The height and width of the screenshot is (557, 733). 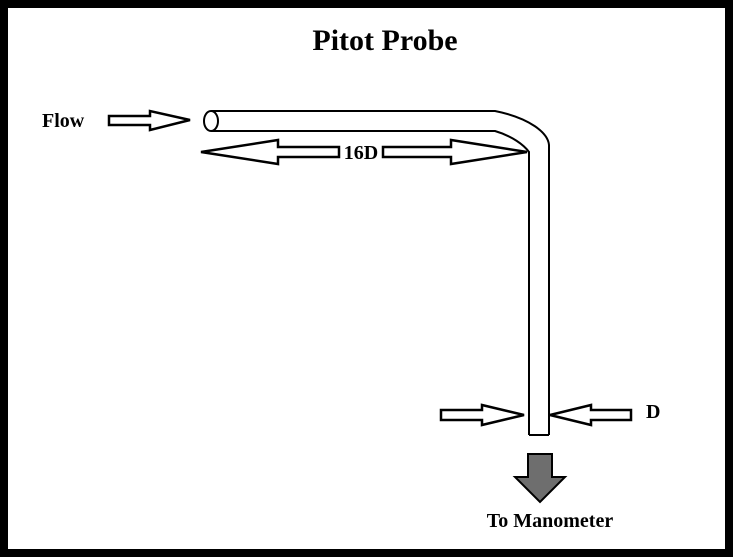 I want to click on outlet-arrow-down-icon, so click(x=540, y=478).